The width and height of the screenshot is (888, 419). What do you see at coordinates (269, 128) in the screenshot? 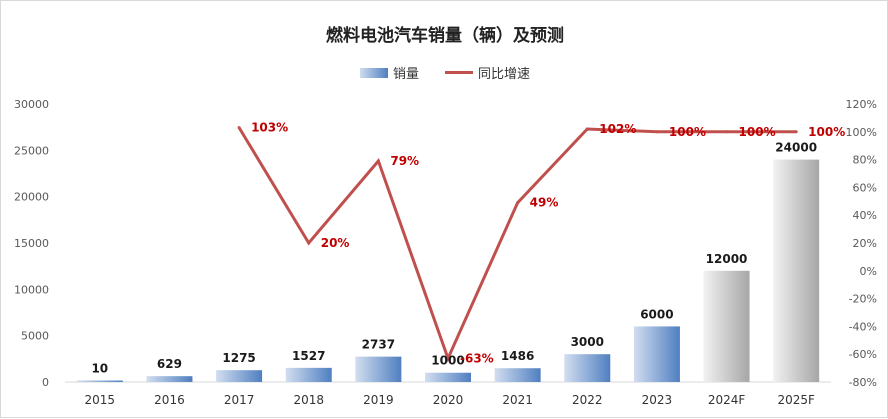
I see `growth-value-label: 103%` at bounding box center [269, 128].